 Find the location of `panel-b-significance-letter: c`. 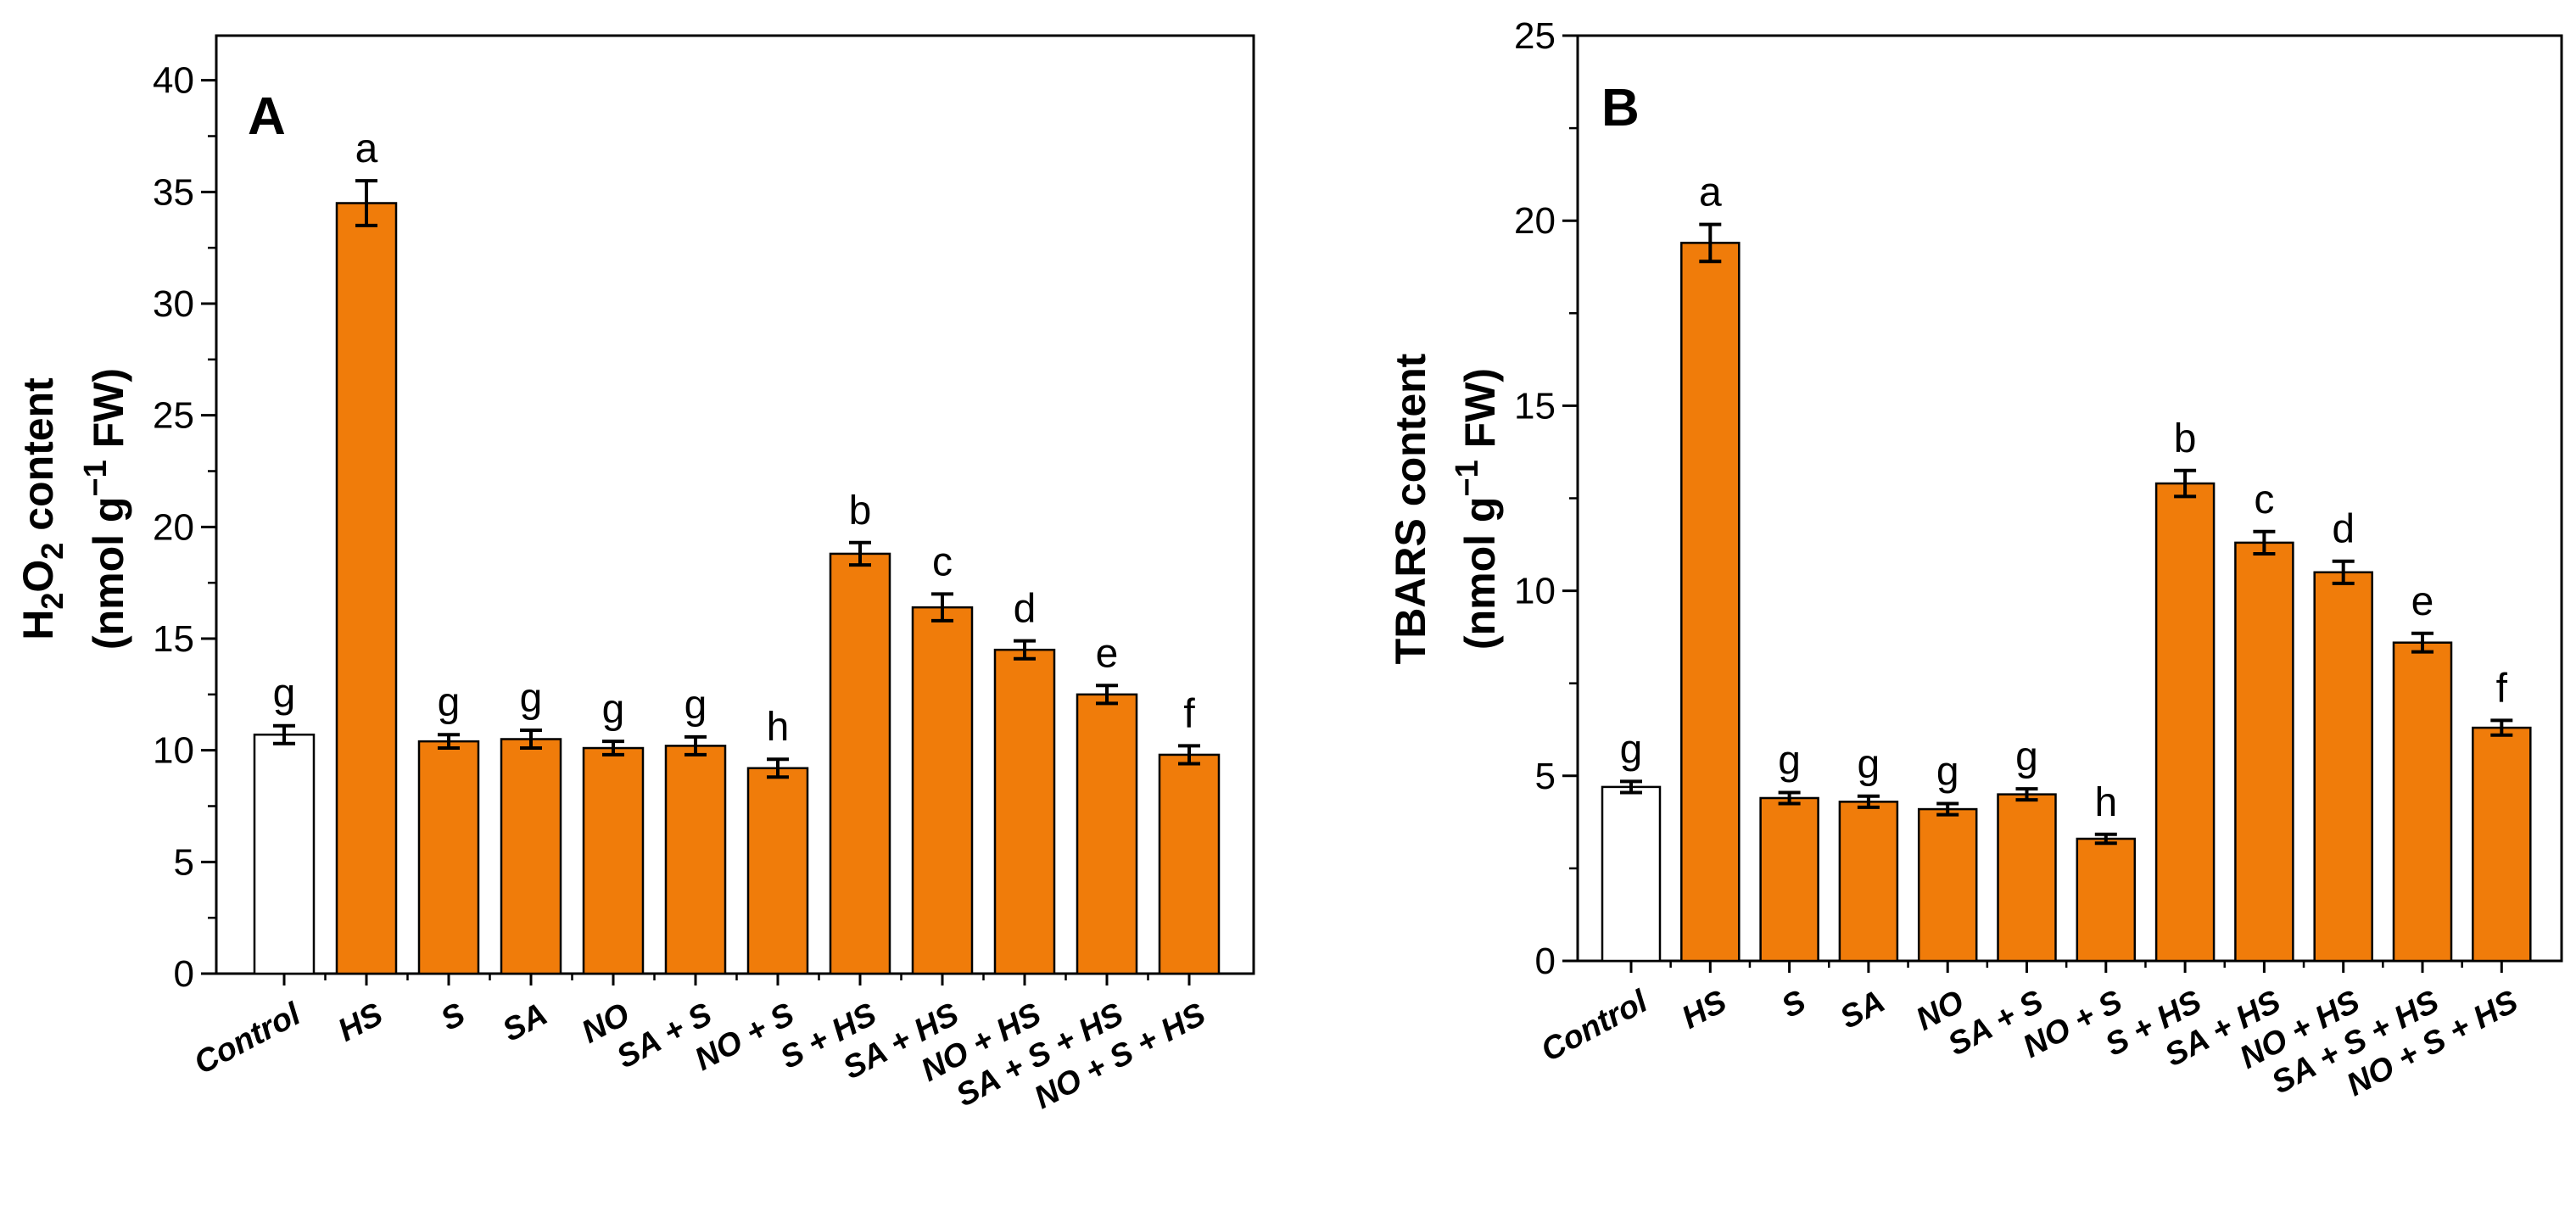

panel-b-significance-letter: c is located at coordinates (2264, 500).